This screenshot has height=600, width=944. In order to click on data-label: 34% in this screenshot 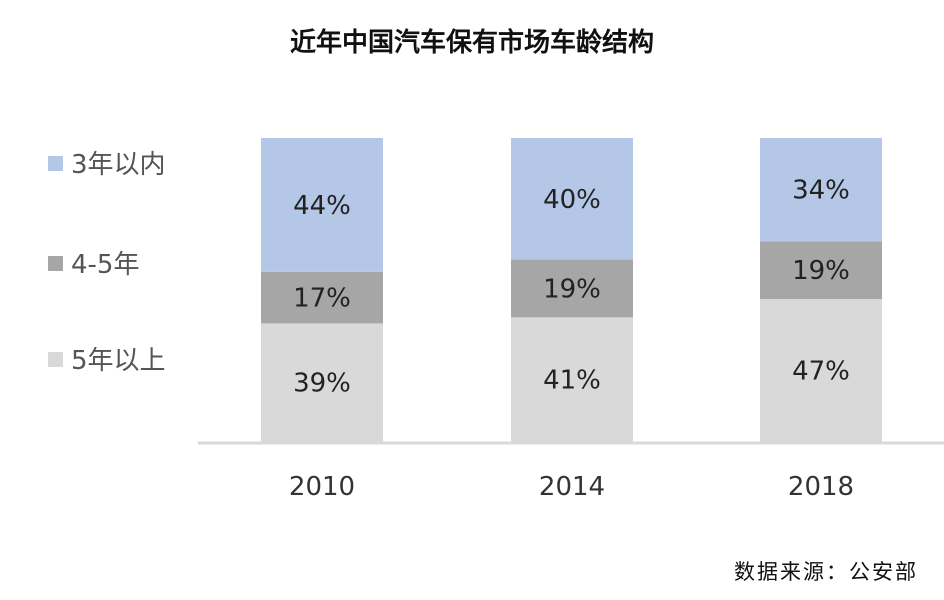, I will do `click(821, 191)`.